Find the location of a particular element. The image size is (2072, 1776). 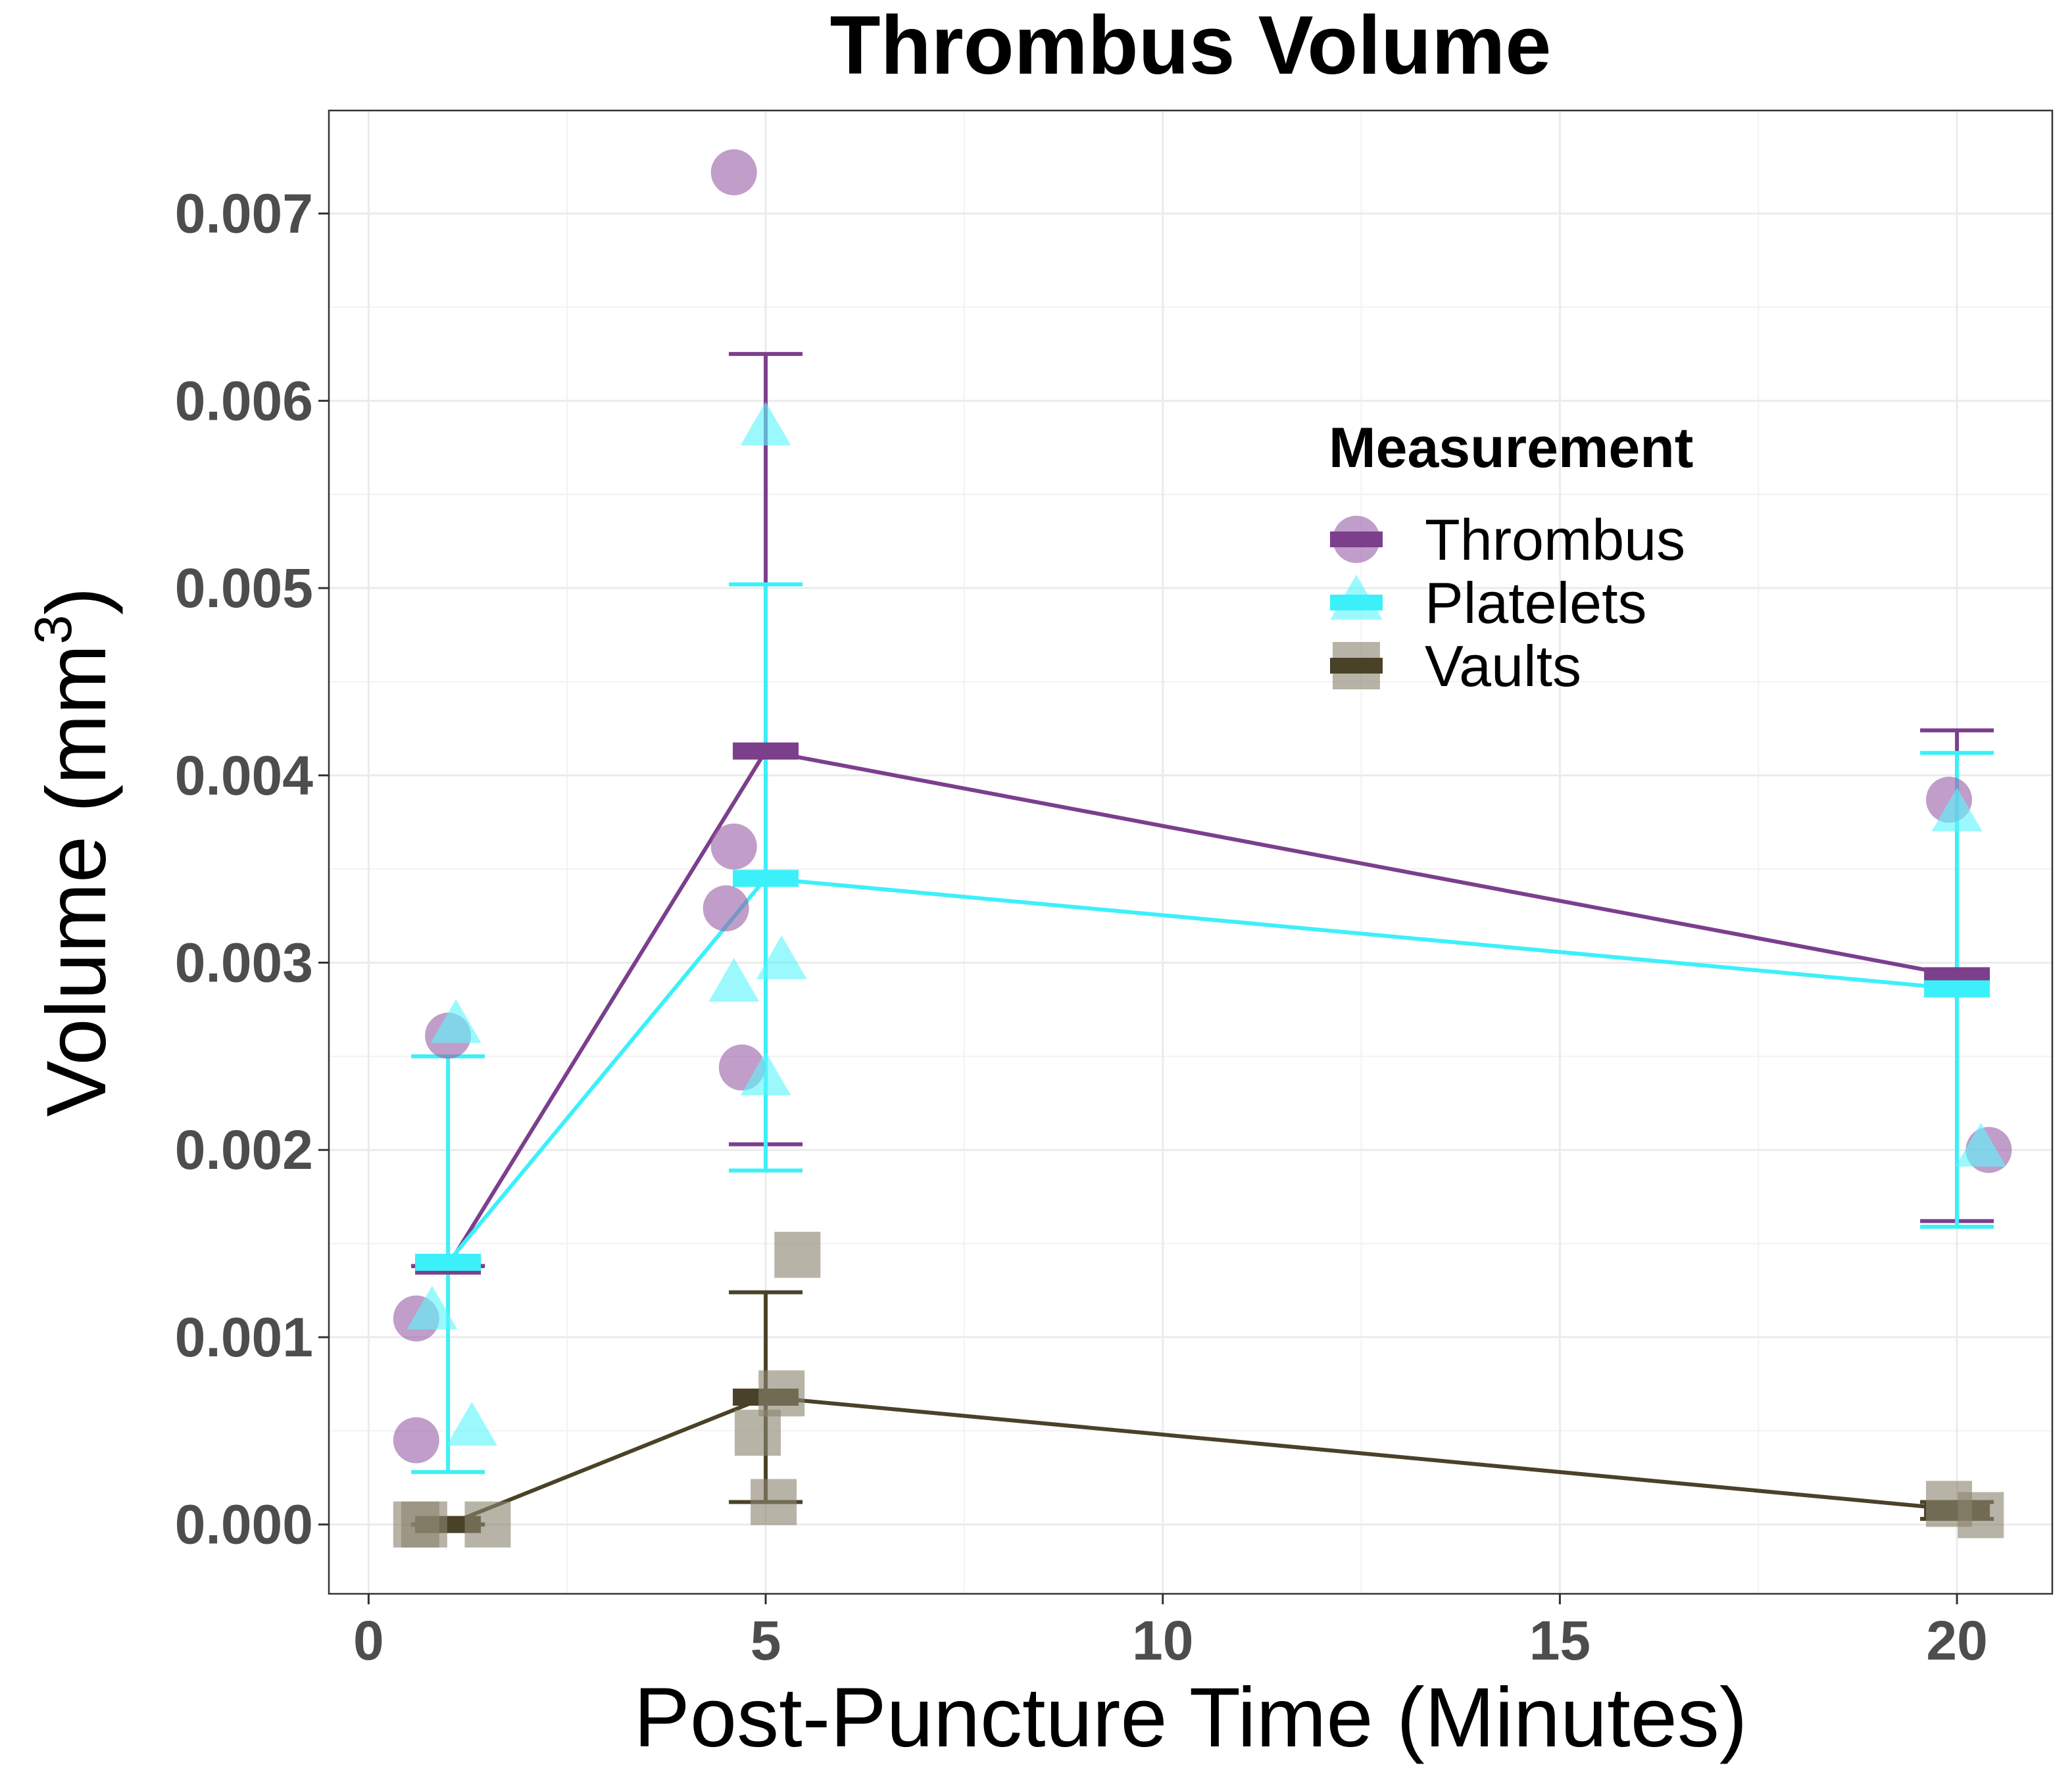

y-axis-title-superscript: 3 is located at coordinates (53, 630).